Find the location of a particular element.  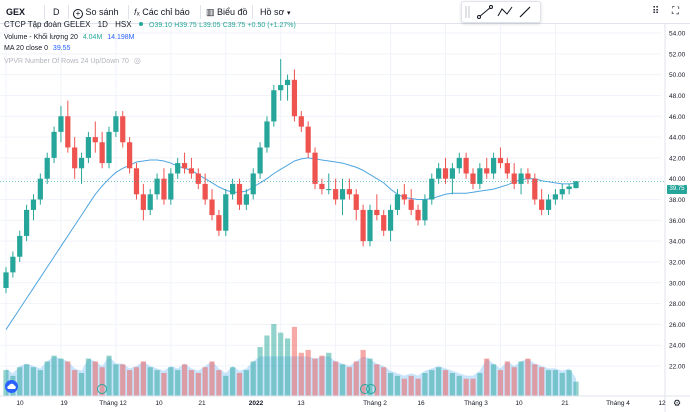

legend-open: O39.10 is located at coordinates (161, 25).